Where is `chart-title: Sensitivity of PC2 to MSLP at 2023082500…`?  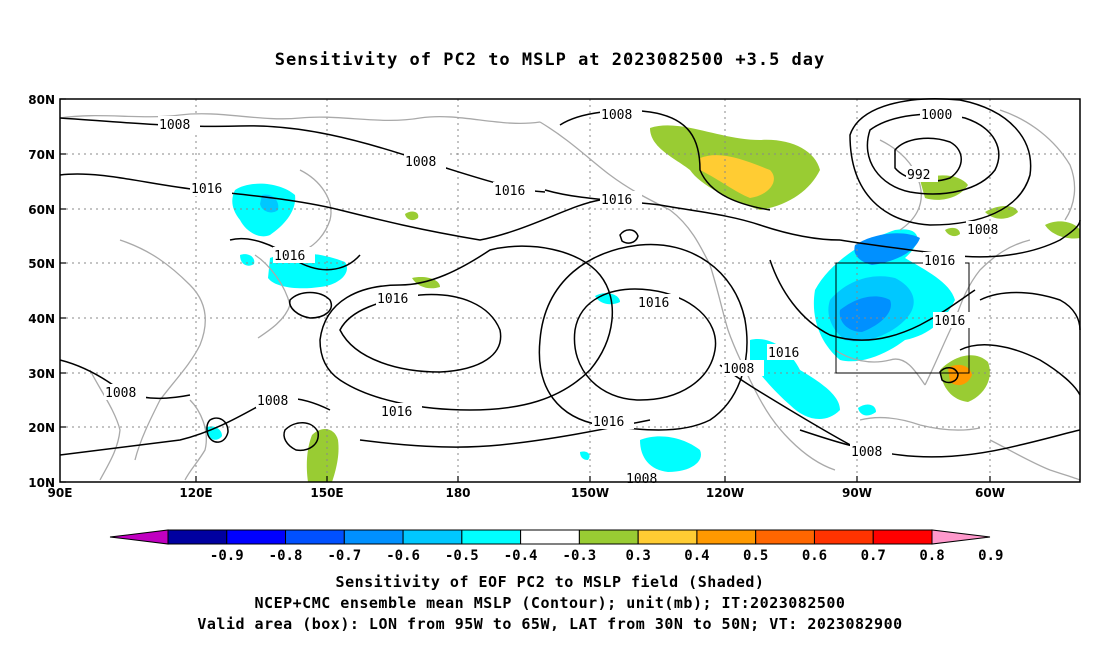
chart-title: Sensitivity of PC2 to MSLP at 2023082500… is located at coordinates (550, 60).